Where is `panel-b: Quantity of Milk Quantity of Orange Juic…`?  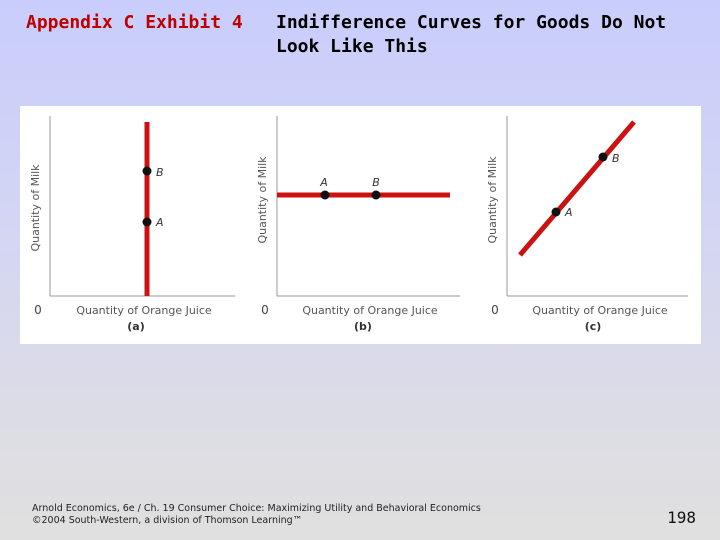 panel-b: Quantity of Milk Quantity of Orange Juic… is located at coordinates (358, 224).